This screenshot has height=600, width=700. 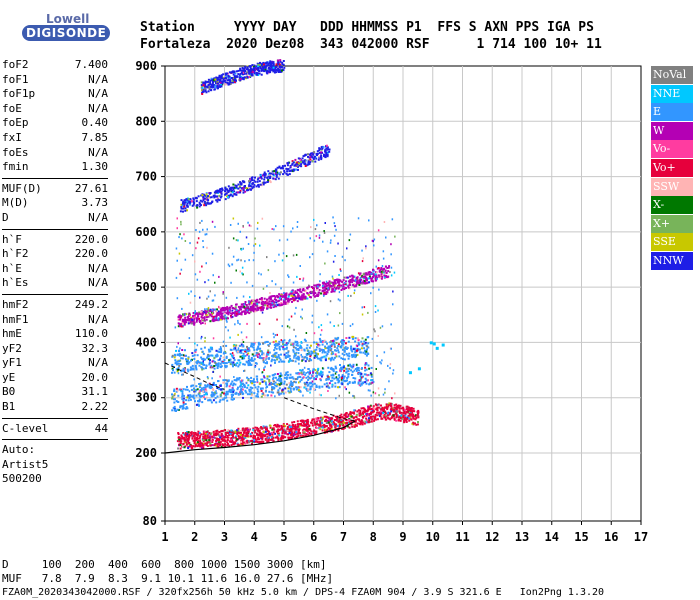 What do you see at coordinates (98, 268) in the screenshot?
I see `param-value: N/A` at bounding box center [98, 268].